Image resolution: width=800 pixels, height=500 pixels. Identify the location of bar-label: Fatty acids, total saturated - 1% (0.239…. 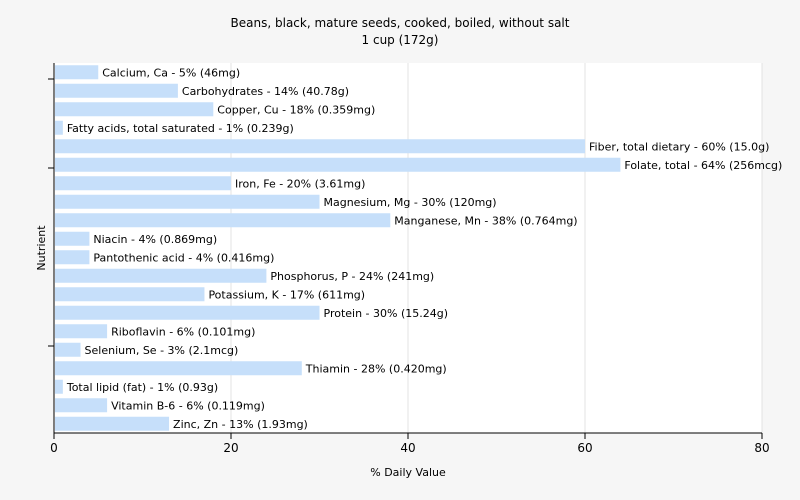
(180, 128).